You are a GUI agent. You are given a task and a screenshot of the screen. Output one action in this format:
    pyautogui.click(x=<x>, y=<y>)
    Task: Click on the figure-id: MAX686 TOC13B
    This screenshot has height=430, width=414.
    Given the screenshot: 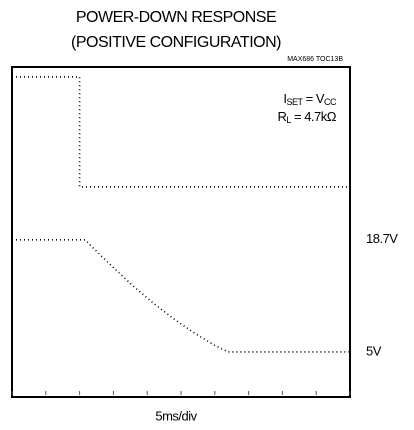 What is the action you would take?
    pyautogui.click(x=315, y=59)
    